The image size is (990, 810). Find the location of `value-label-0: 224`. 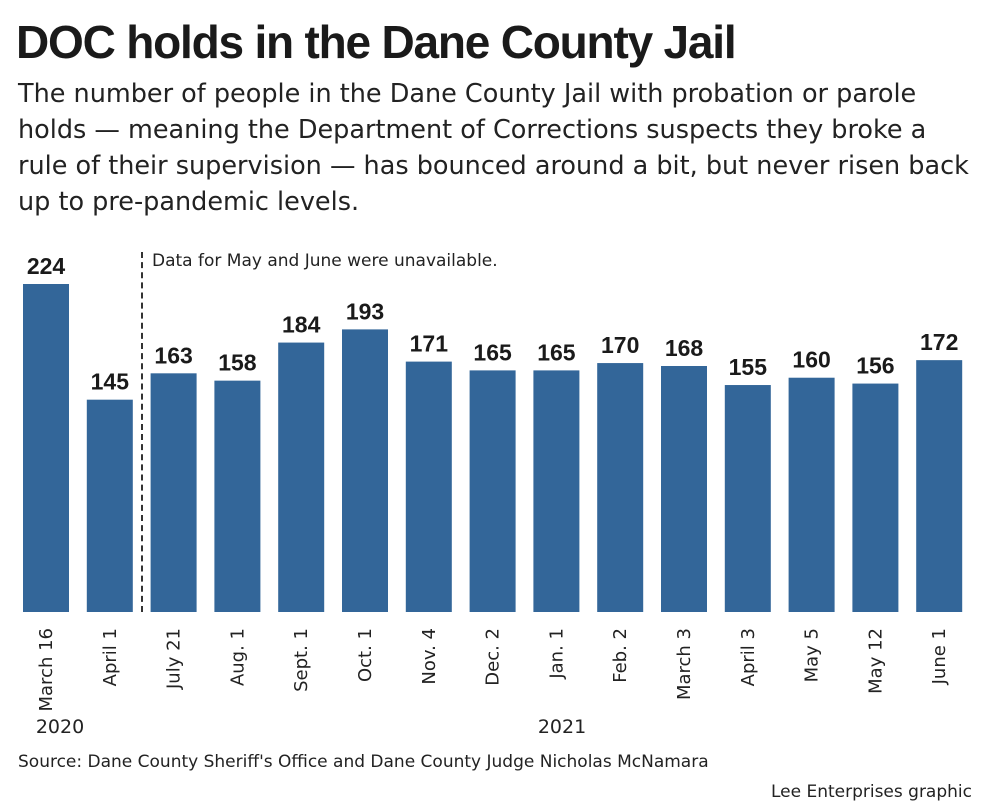

value-label-0: 224 is located at coordinates (46, 266).